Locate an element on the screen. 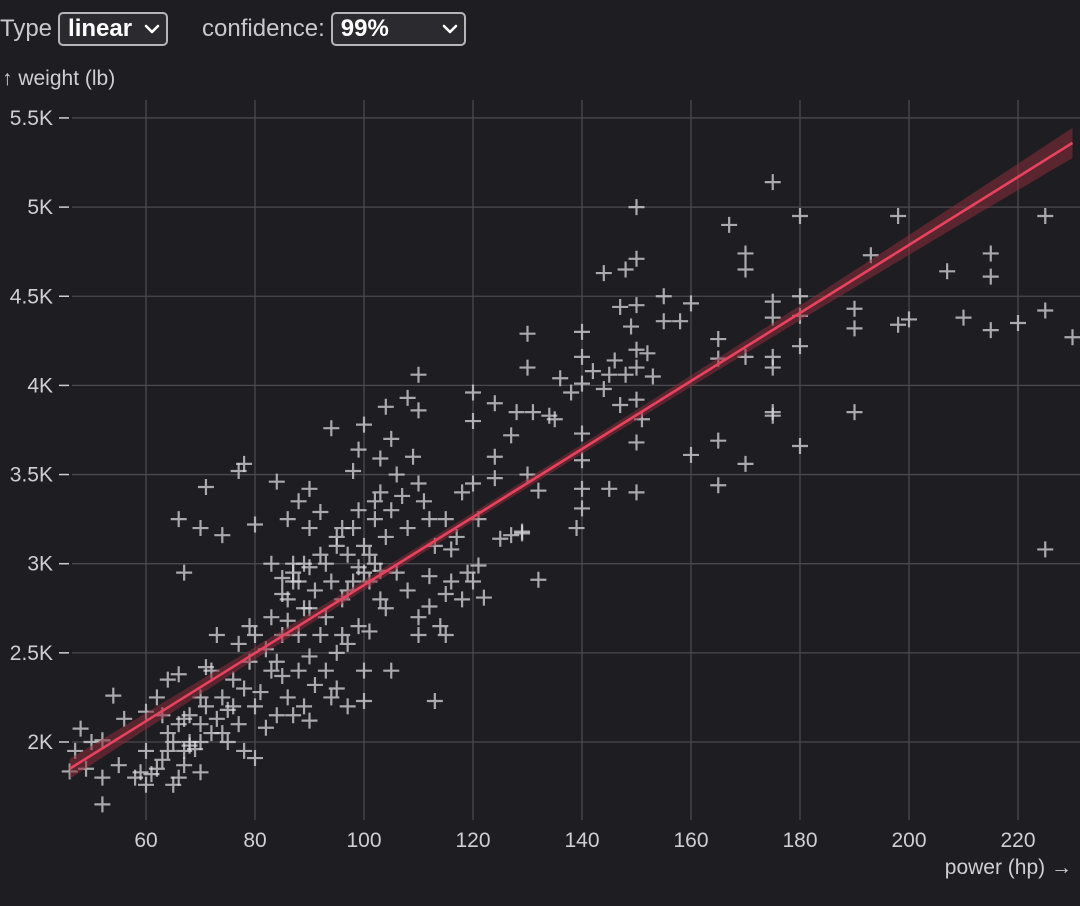  y-axis: 2K 2.5K 3K 3.5K 4K 4.5K 5K 5.5K is located at coordinates (39, 430).